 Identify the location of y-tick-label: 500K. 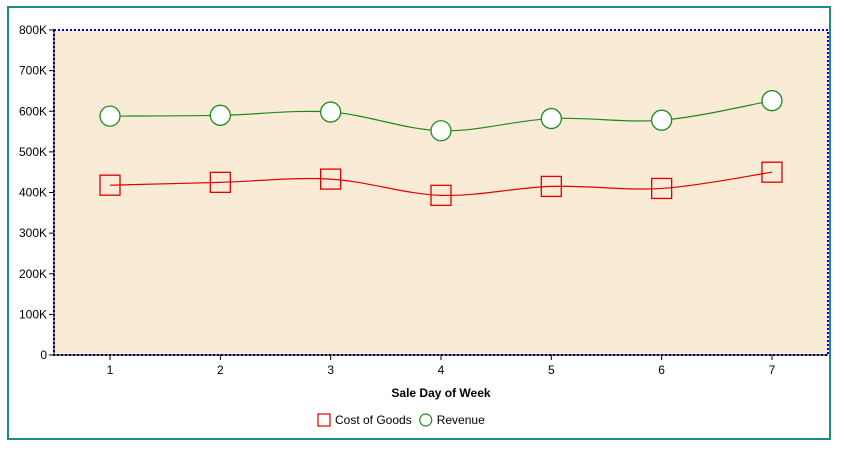
(33, 152).